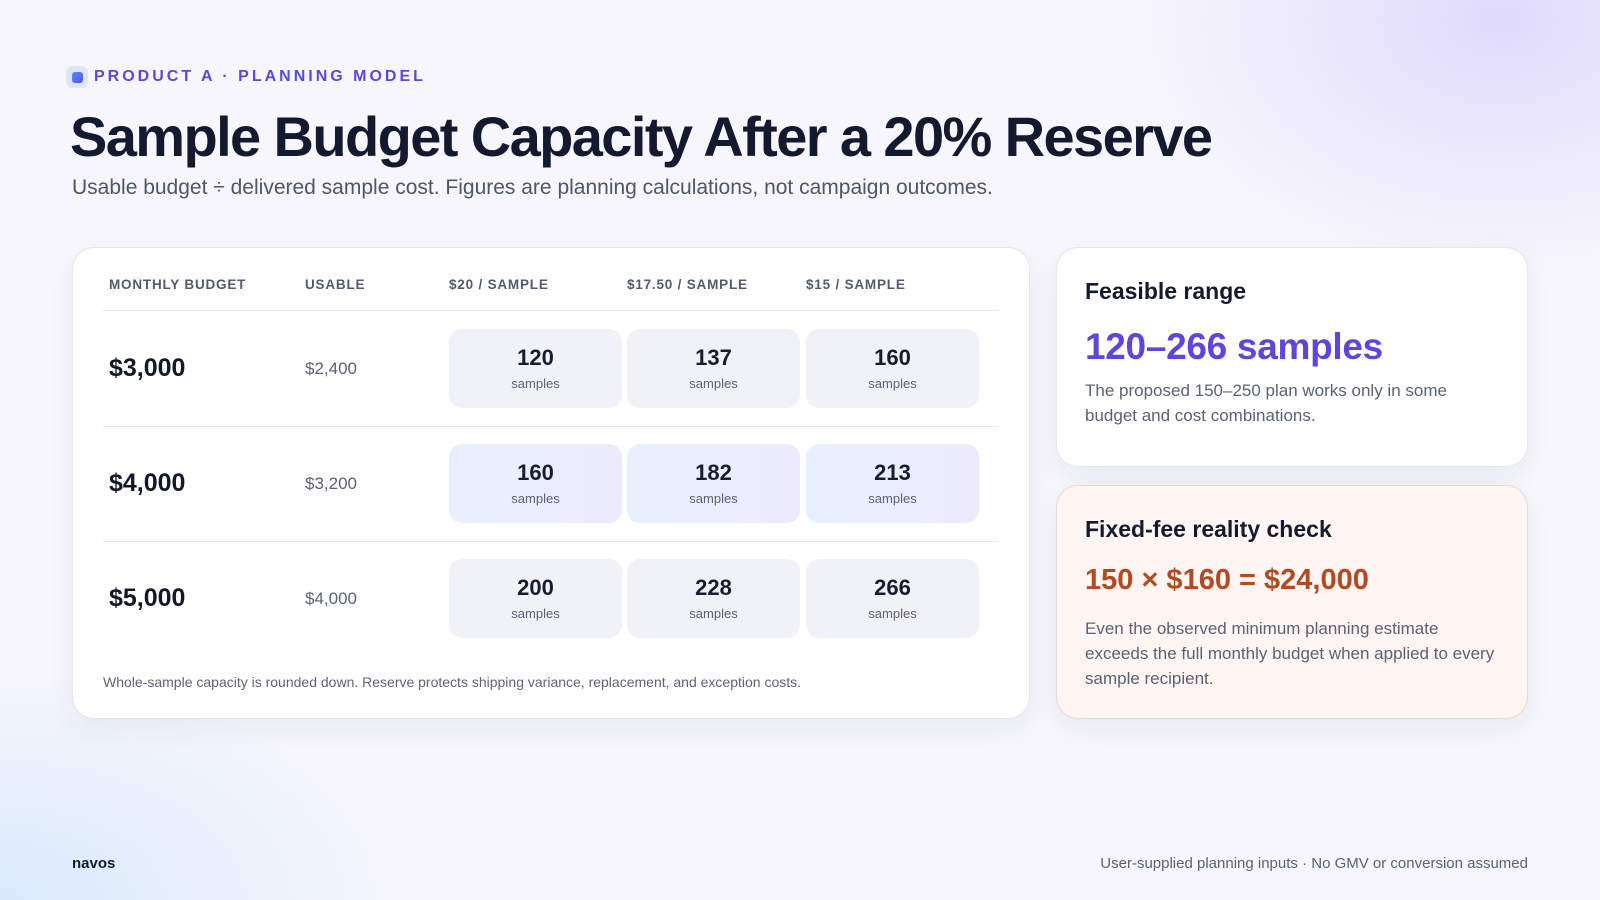  Describe the element at coordinates (713, 357) in the screenshot. I see `sample-count: 137` at that location.